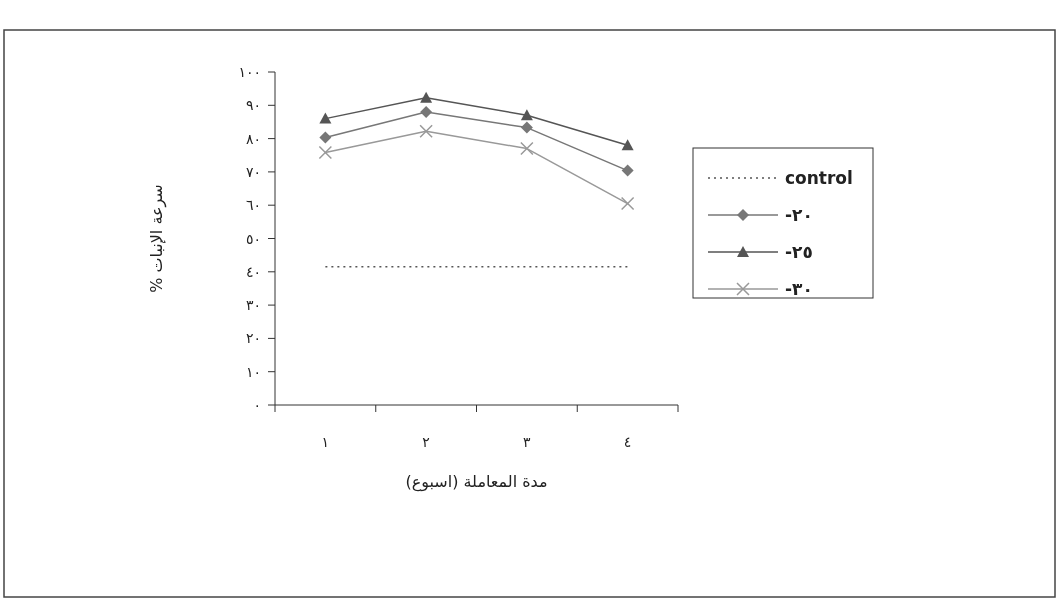  What do you see at coordinates (257, 405) in the screenshot?
I see `y-tick-label: ٠` at bounding box center [257, 405].